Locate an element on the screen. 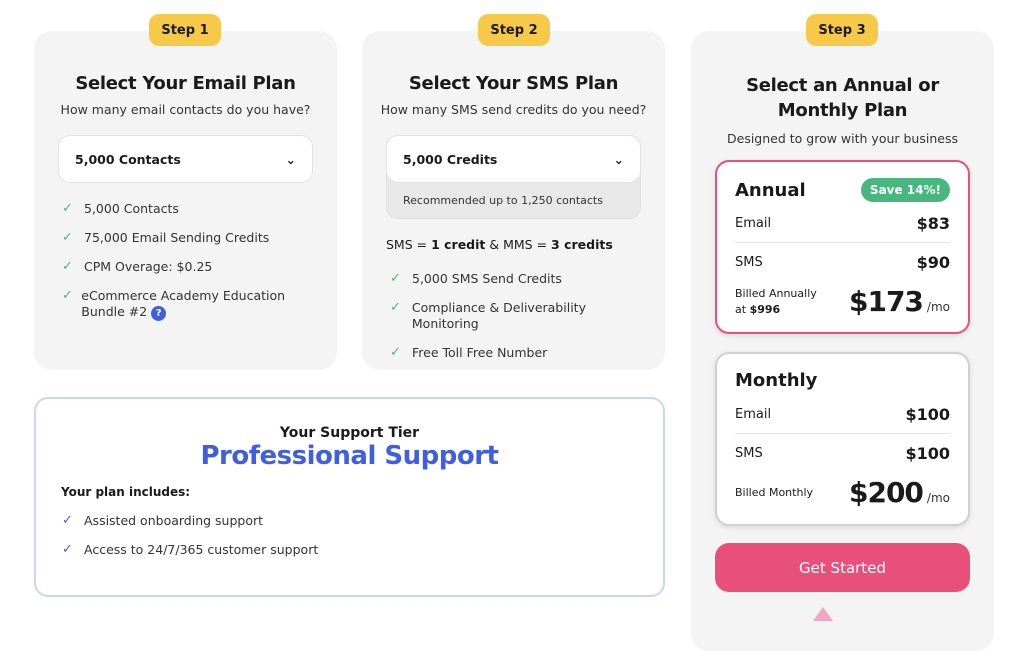  get-started-button: Get Started is located at coordinates (842, 567).